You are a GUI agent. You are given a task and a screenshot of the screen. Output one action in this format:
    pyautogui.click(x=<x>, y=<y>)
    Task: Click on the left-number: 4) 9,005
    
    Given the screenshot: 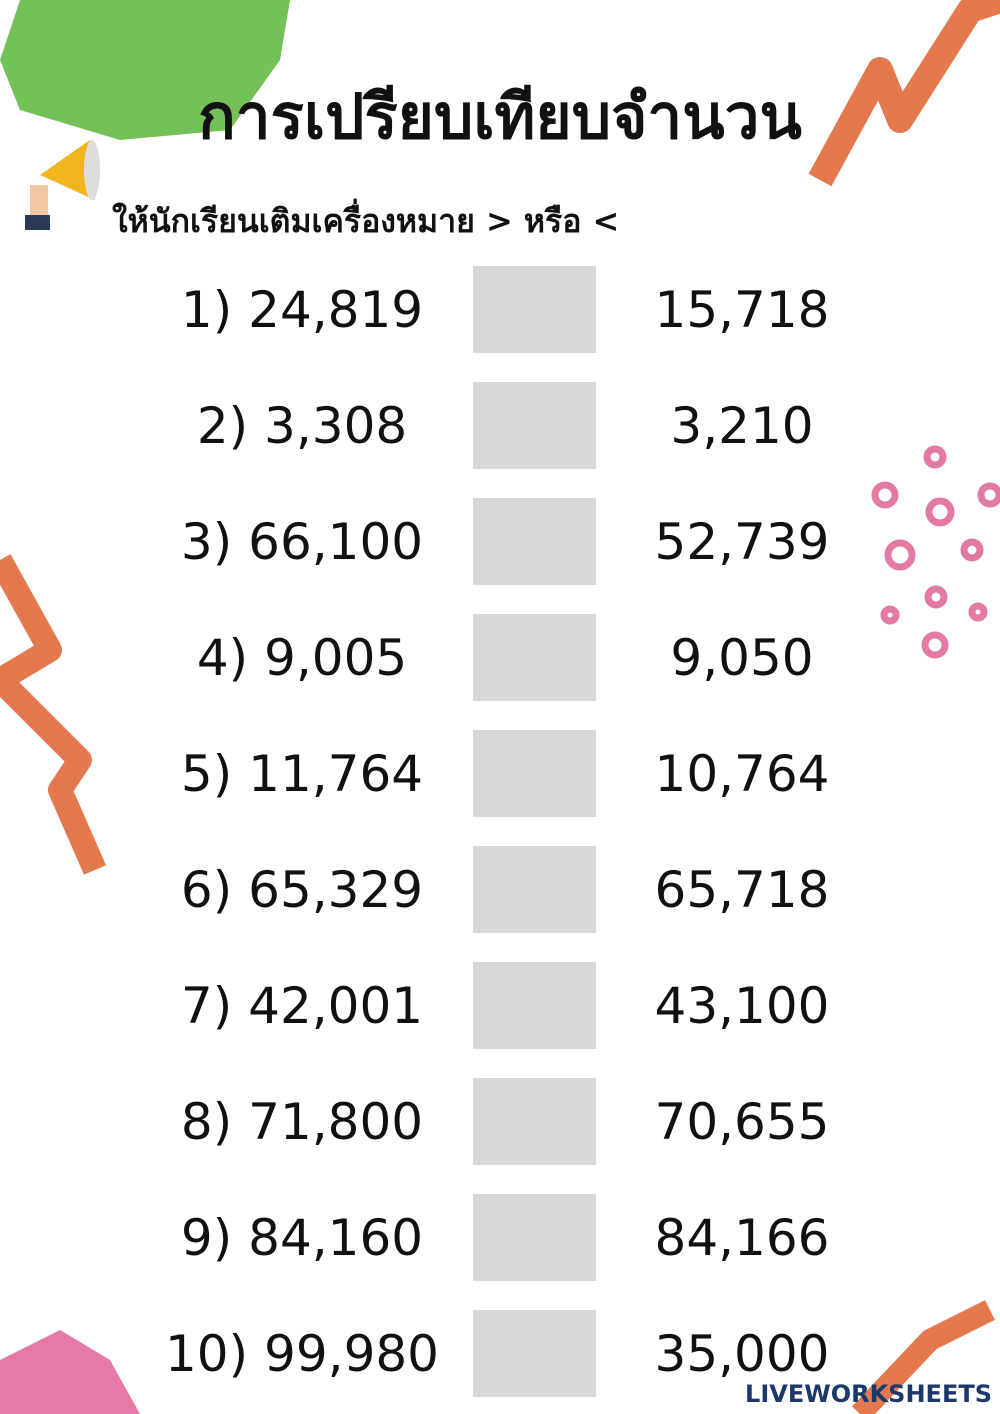 What is the action you would take?
    pyautogui.click(x=302, y=658)
    